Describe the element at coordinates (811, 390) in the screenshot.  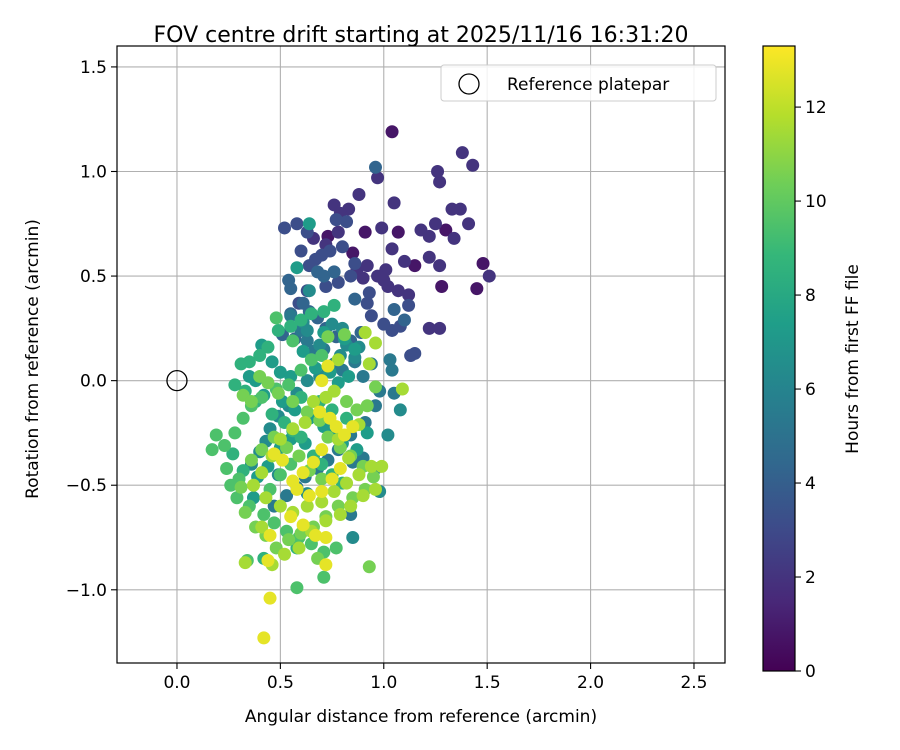
I see `colorbar-ticks: 0 2 4 6 8 10 12` at that location.